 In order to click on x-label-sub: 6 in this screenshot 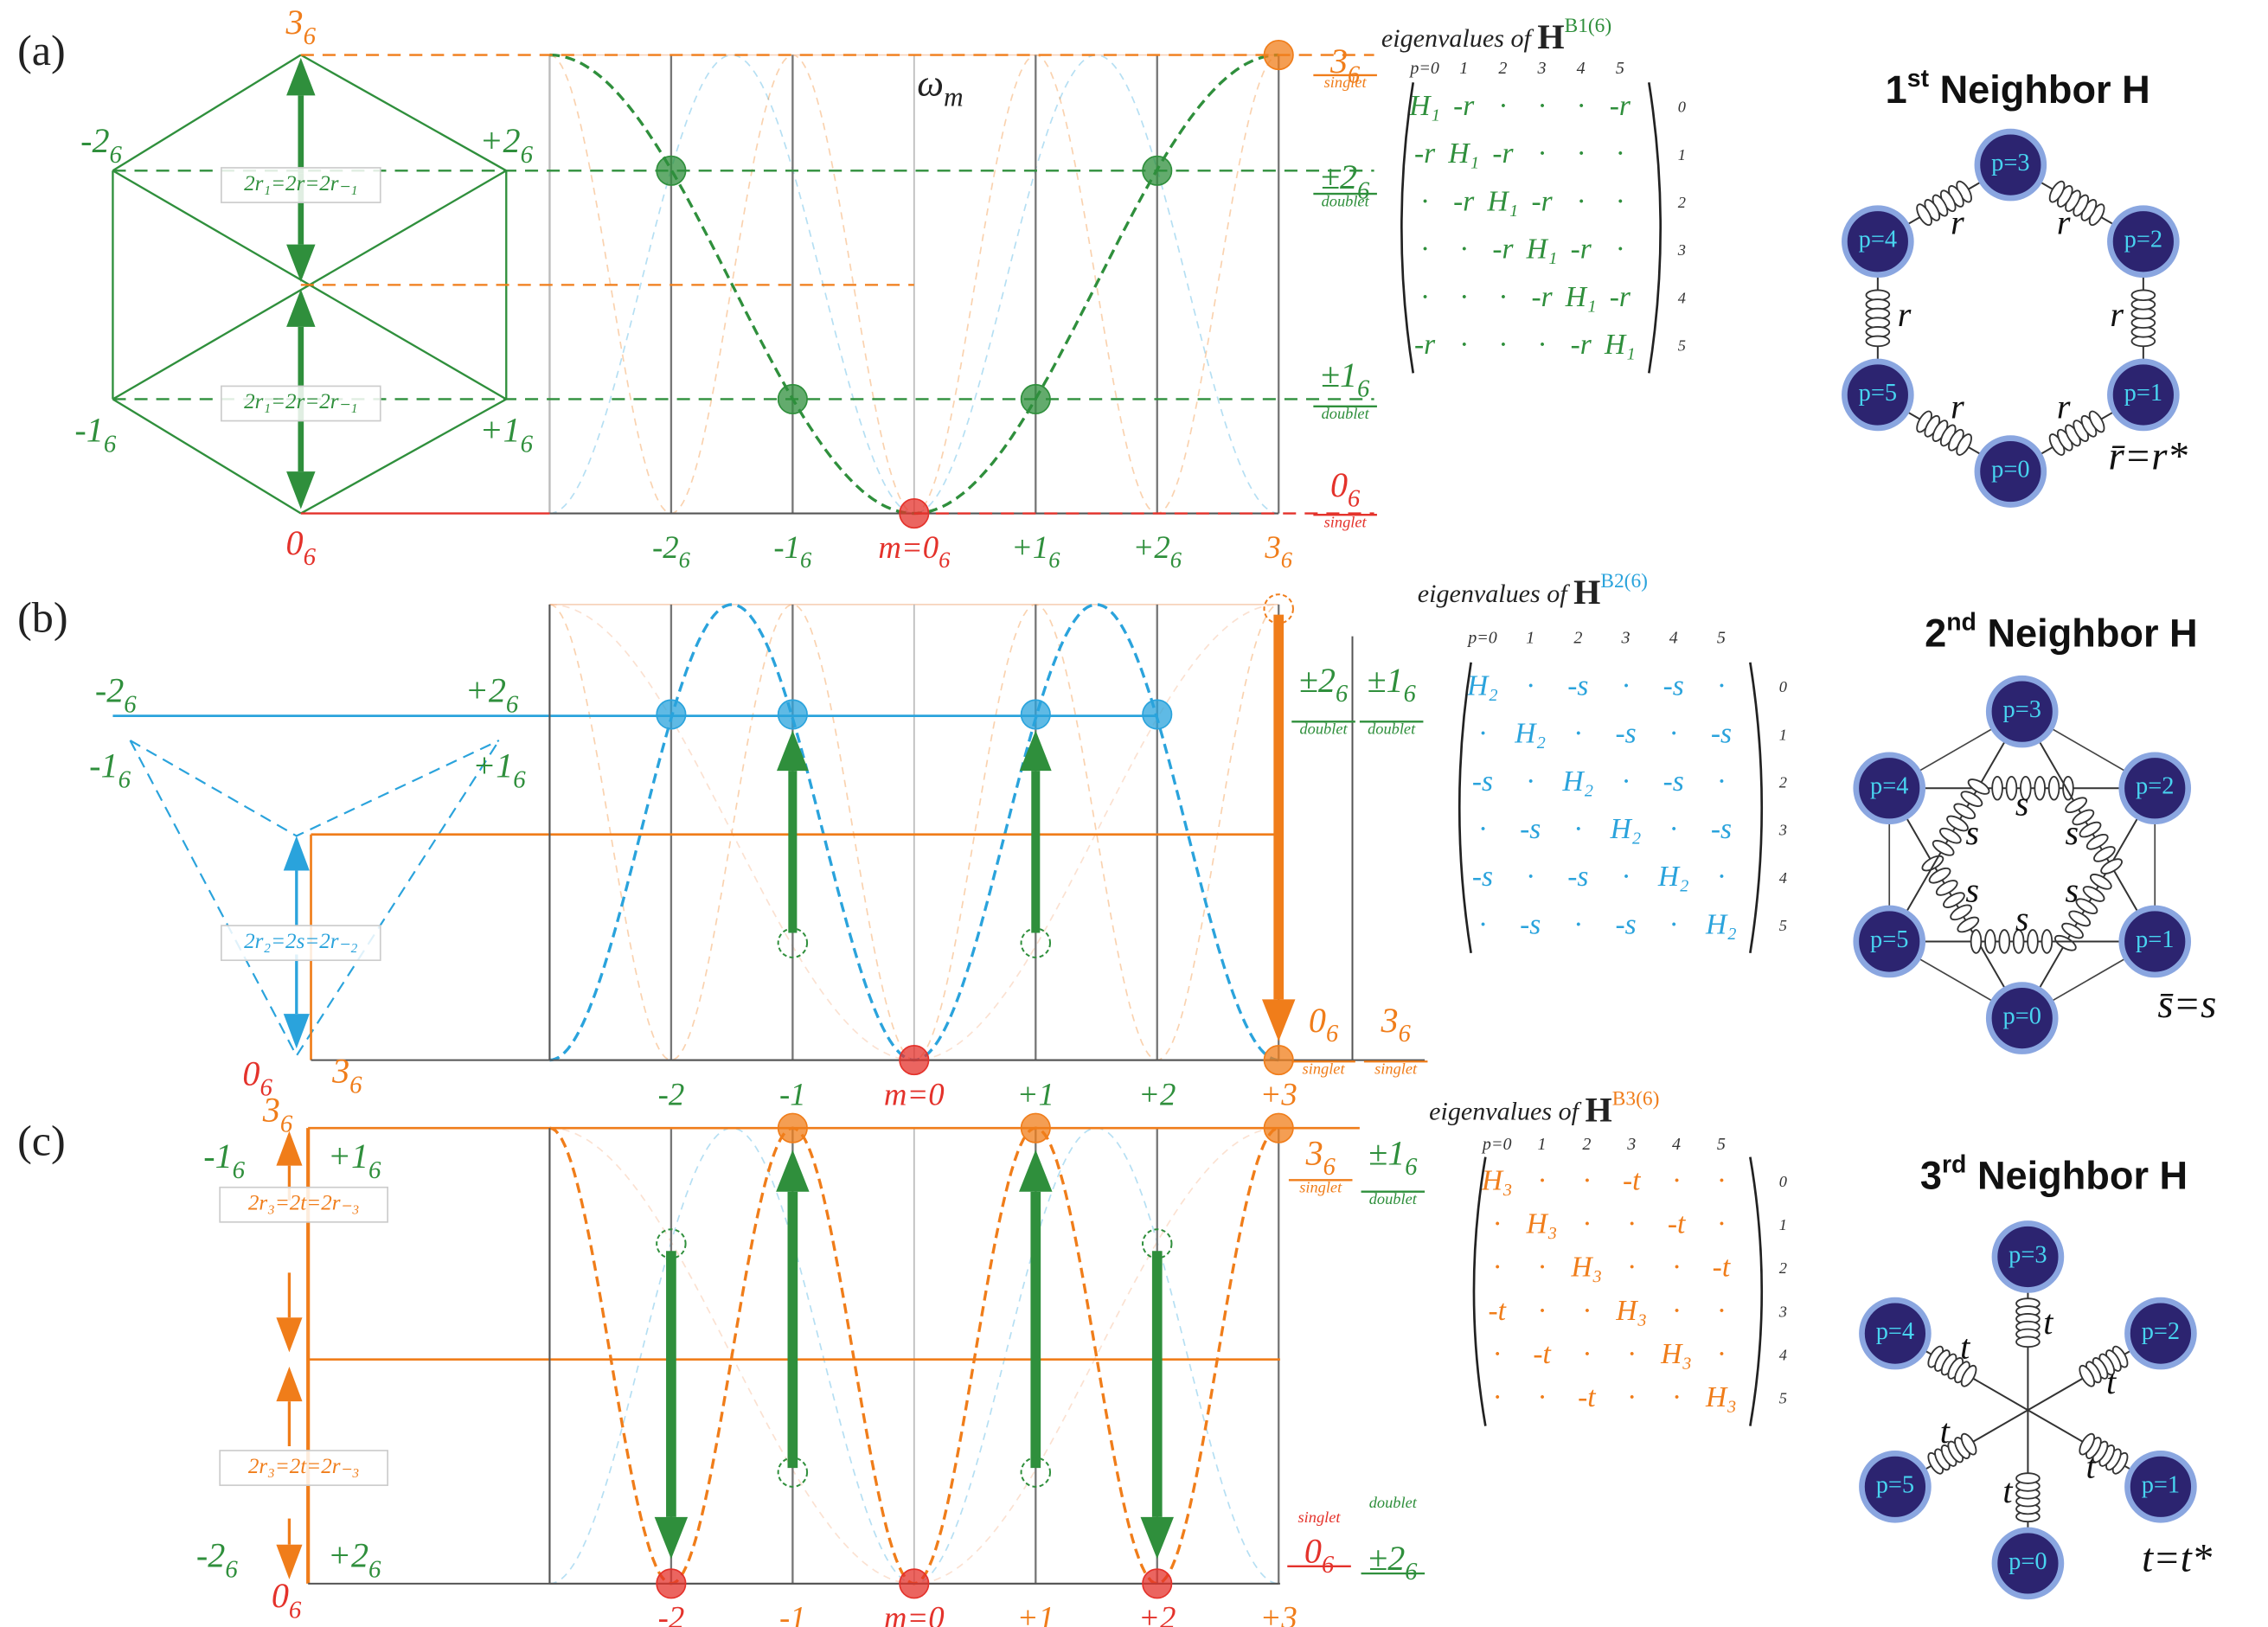, I will do `click(1287, 560)`.